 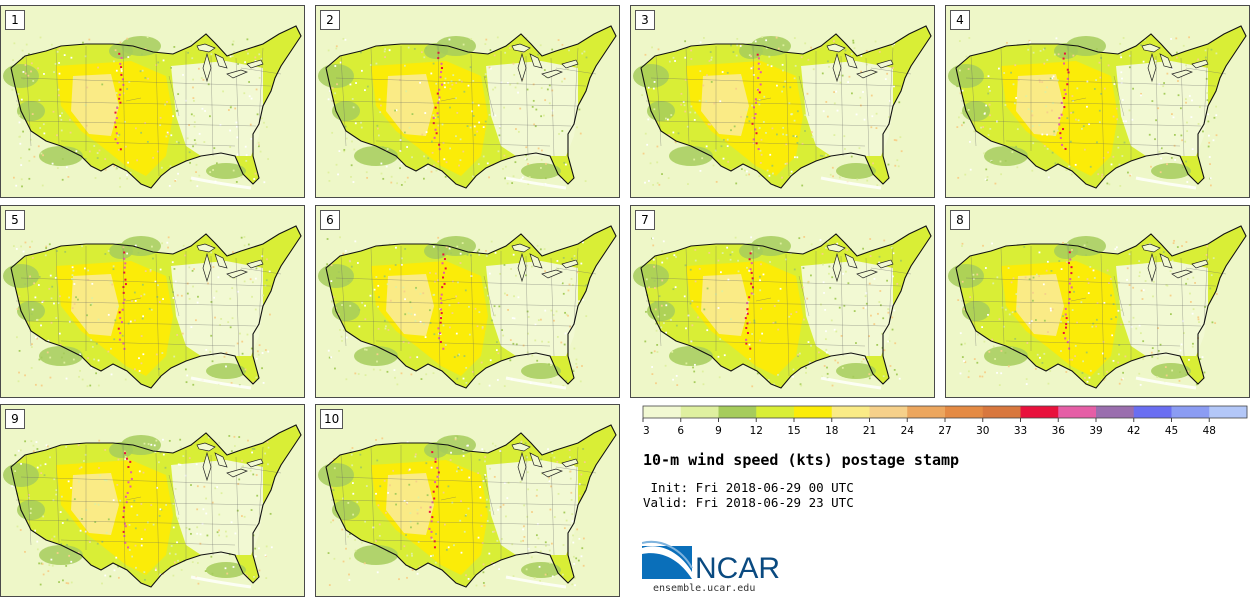 I want to click on green-patch, so click(x=61, y=356).